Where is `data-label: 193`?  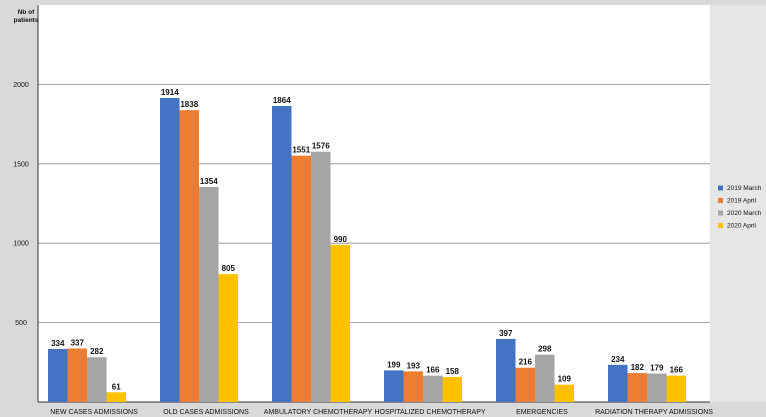
data-label: 193 is located at coordinates (414, 365).